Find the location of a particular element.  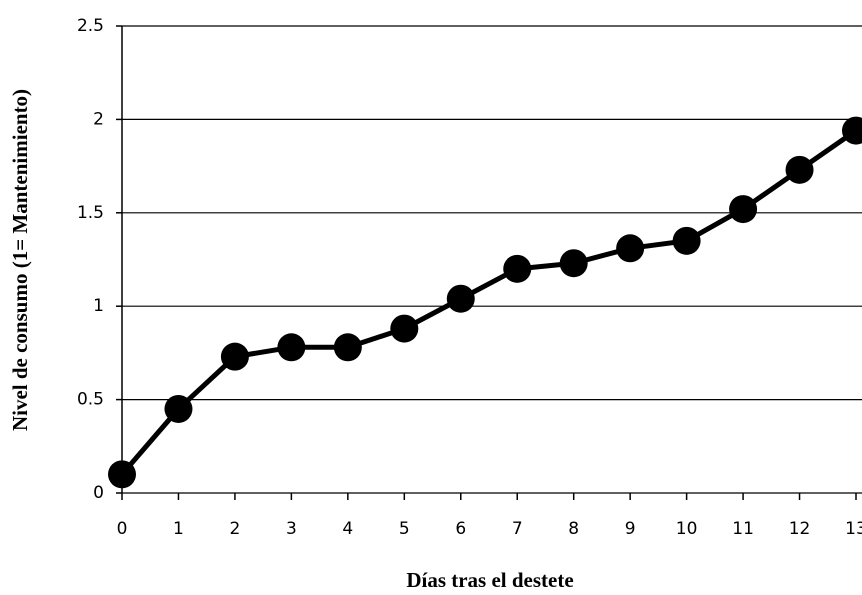

x-tick-label: 2 is located at coordinates (235, 529).